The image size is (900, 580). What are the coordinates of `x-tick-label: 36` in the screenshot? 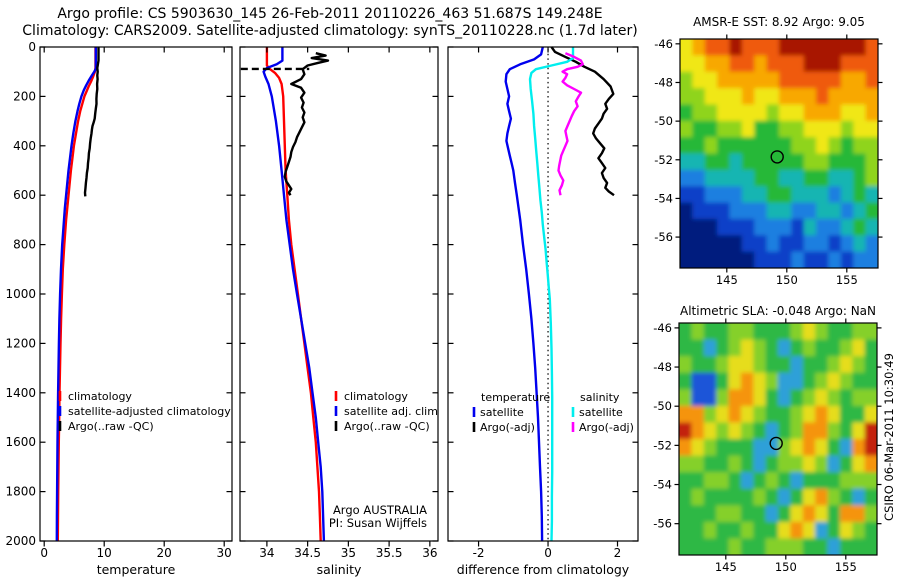 It's located at (429, 553).